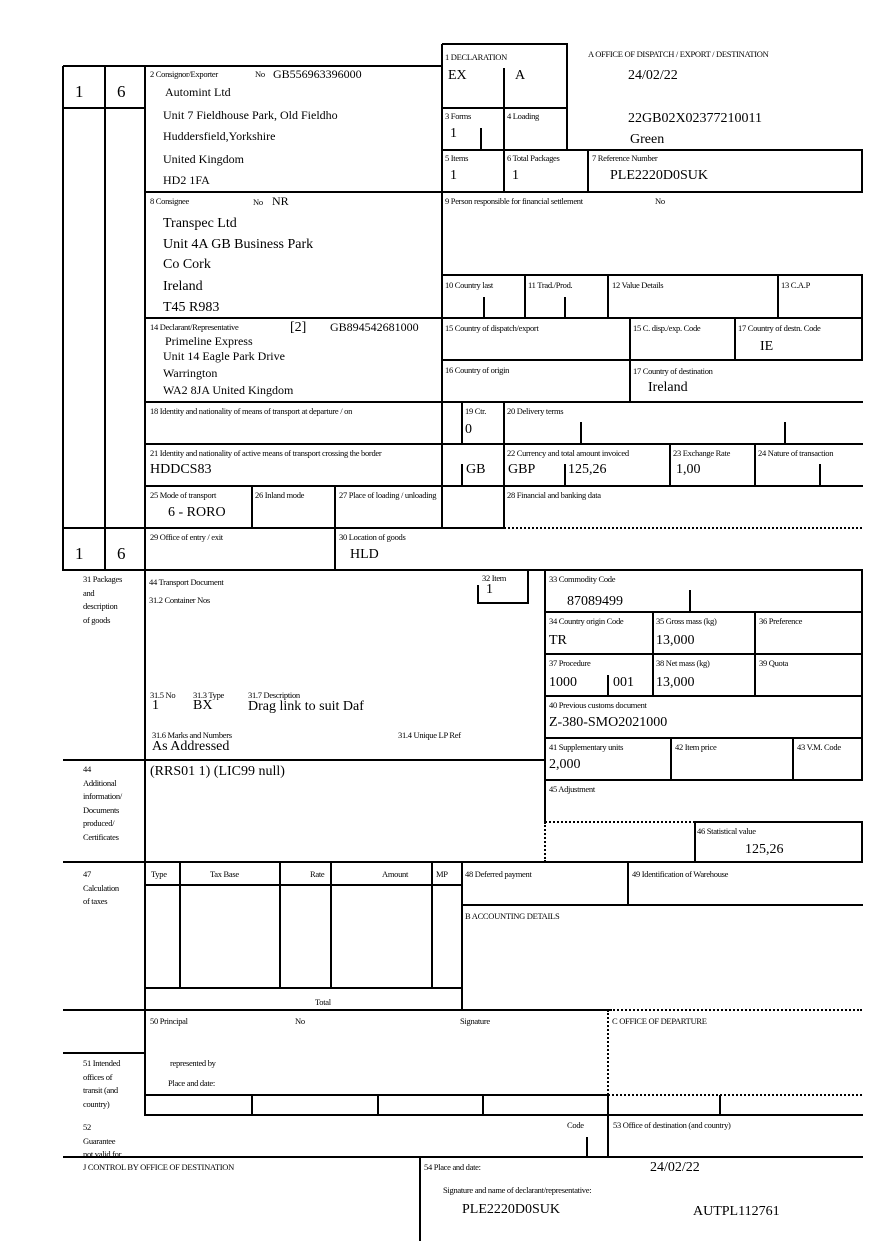 The width and height of the screenshot is (882, 1250). What do you see at coordinates (453, 133) in the screenshot?
I see `forms-value: 1` at bounding box center [453, 133].